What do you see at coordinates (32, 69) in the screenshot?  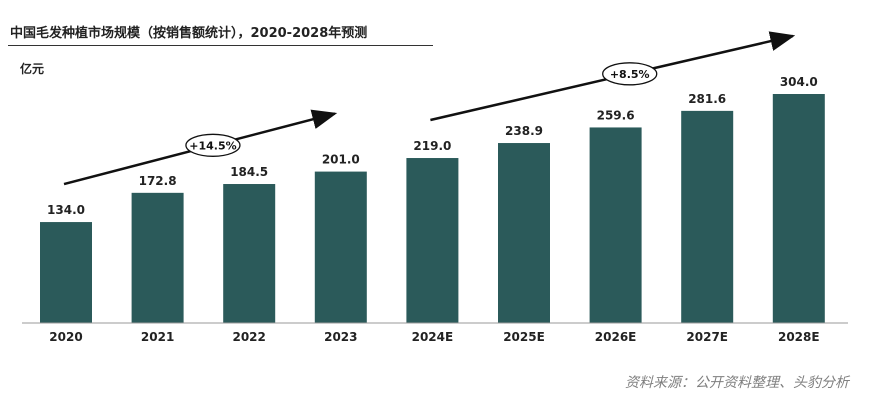 I see `y-unit-label: 亿元` at bounding box center [32, 69].